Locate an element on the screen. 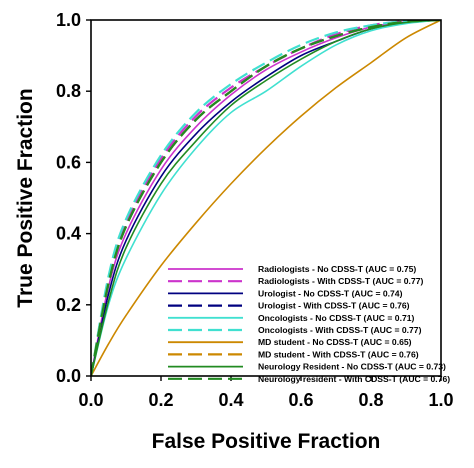  y-tick-label: 0.6 is located at coordinates (68, 162).